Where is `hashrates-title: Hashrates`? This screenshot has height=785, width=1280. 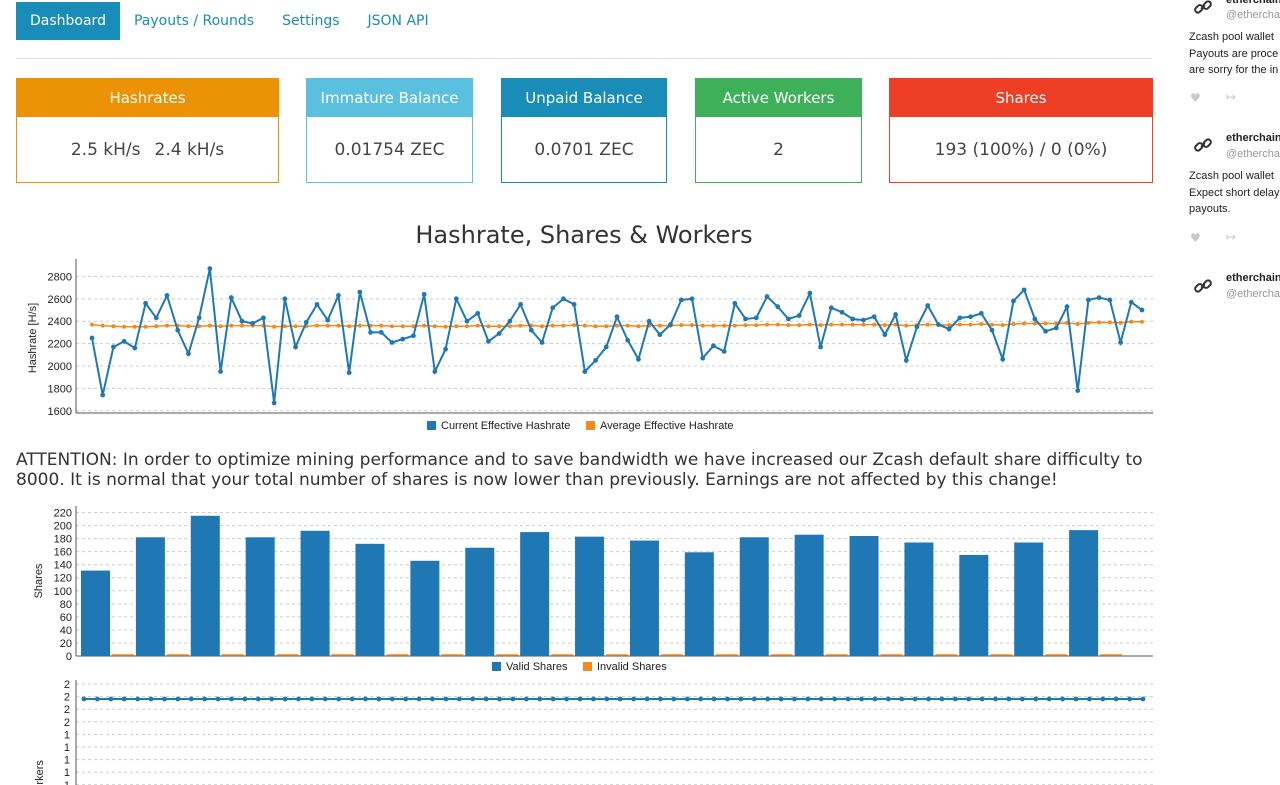
hashrates-title: Hashrates is located at coordinates (147, 98).